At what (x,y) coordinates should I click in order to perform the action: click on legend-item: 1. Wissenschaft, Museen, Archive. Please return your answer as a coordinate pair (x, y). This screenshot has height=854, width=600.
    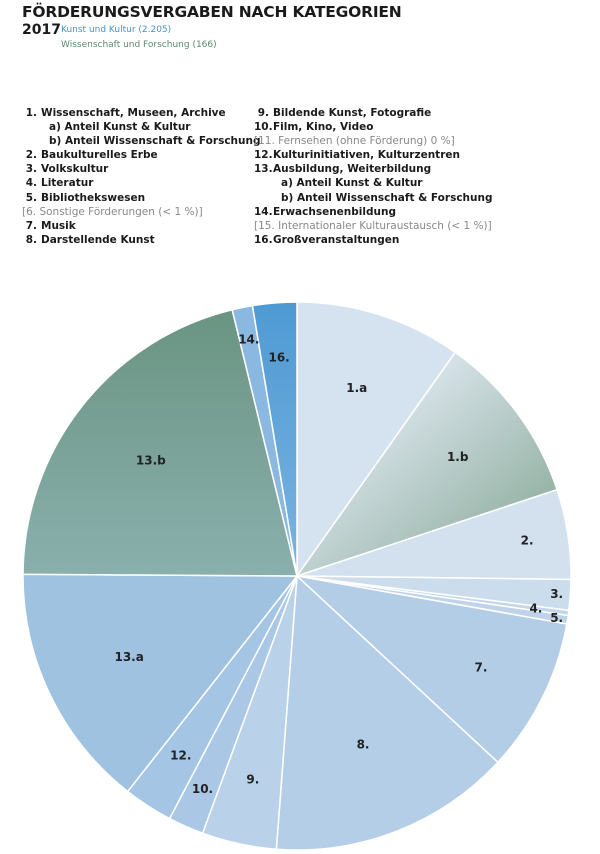
    Looking at the image, I should click on (141, 113).